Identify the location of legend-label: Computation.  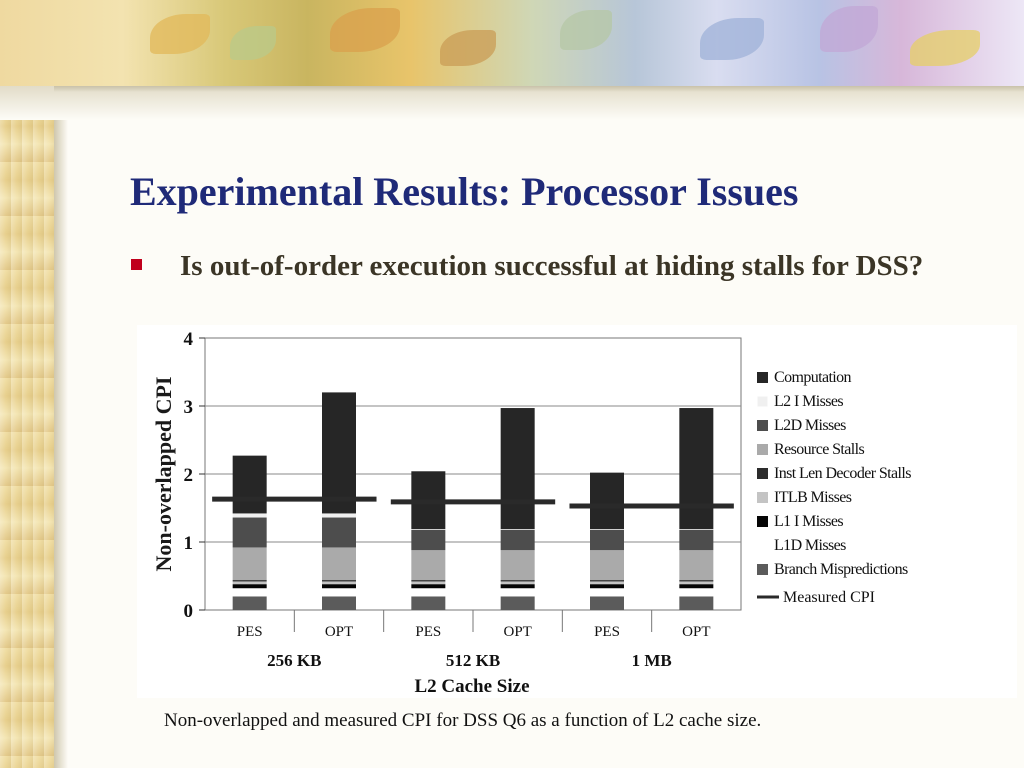
(813, 377).